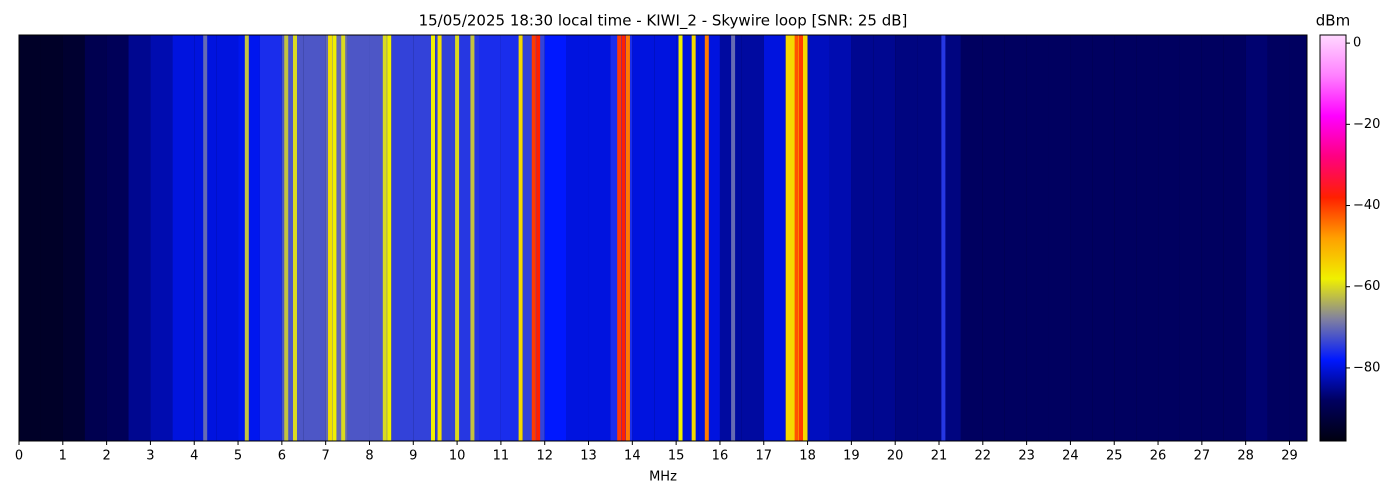  I want to click on x-tick-label: 4, so click(194, 456).